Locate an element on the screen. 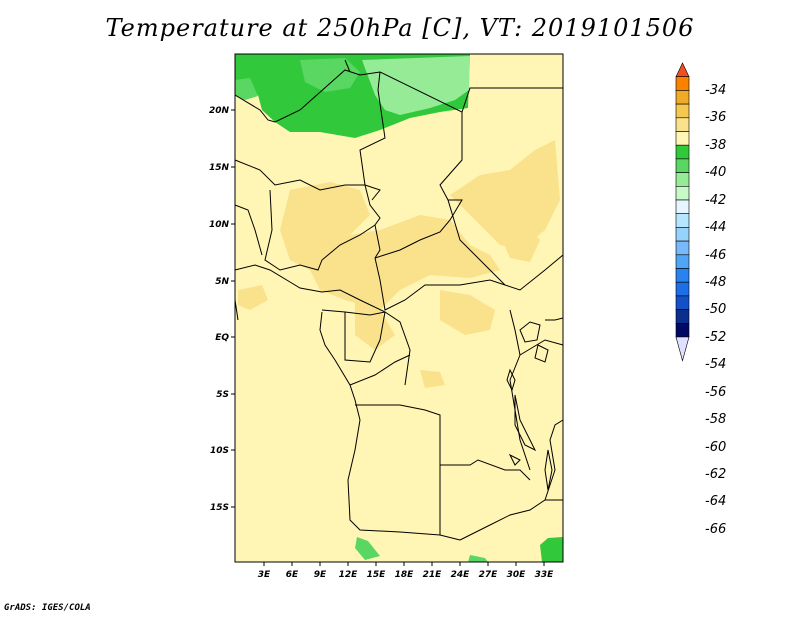 The width and height of the screenshot is (800, 618). colorbar-label: -36 is located at coordinates (715, 117).